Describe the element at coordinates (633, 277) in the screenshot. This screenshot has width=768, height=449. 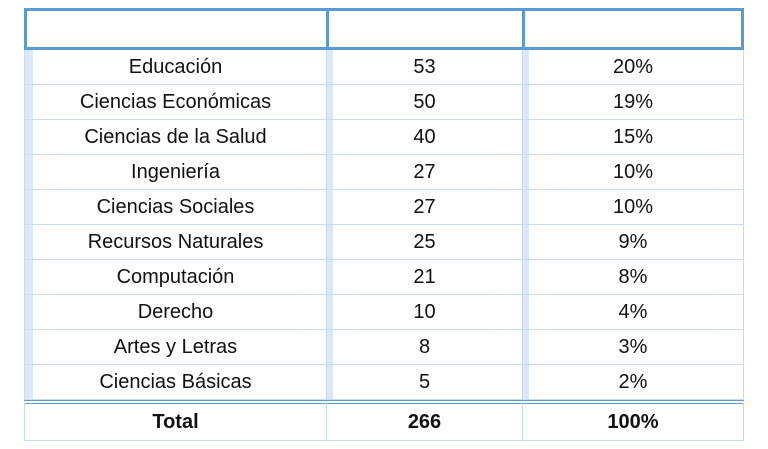
I see `percent-cell: 8%` at that location.